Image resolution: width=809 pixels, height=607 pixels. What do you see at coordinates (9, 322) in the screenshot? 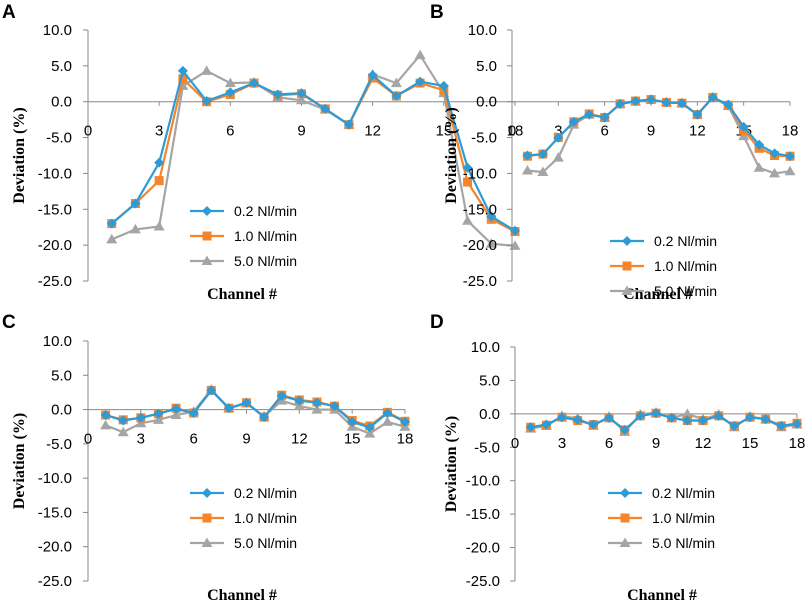
I see `panel-letter: C` at bounding box center [9, 322].